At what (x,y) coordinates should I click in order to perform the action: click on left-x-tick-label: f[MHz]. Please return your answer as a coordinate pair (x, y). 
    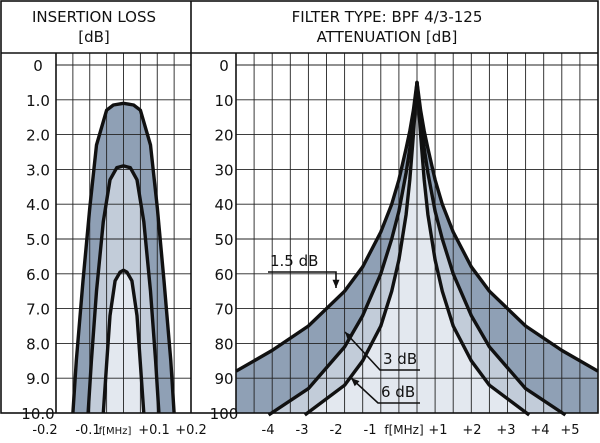
    Looking at the image, I should click on (115, 431).